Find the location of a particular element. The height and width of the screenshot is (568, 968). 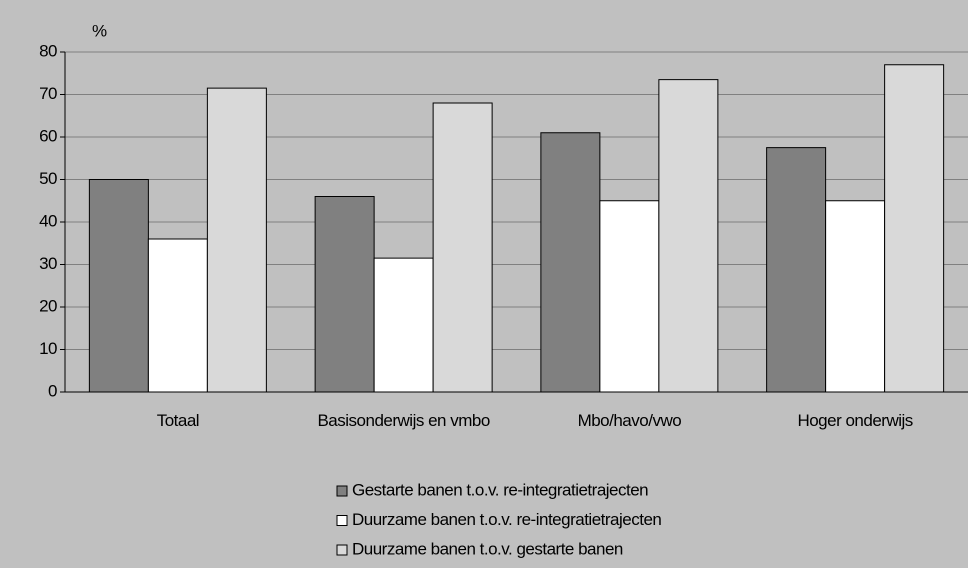

x-tick-label: Basisonderwijs en vmbo is located at coordinates (403, 420).